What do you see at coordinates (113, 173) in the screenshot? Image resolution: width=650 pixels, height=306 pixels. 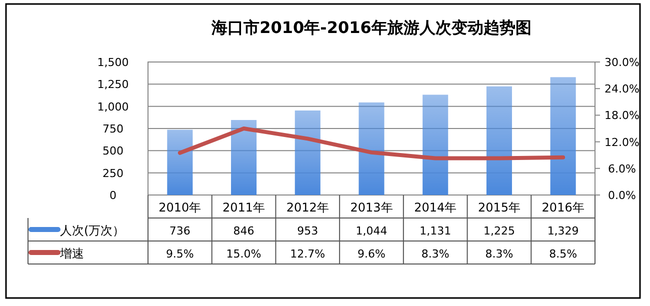 I see `y-tick-label: 250` at bounding box center [113, 173].